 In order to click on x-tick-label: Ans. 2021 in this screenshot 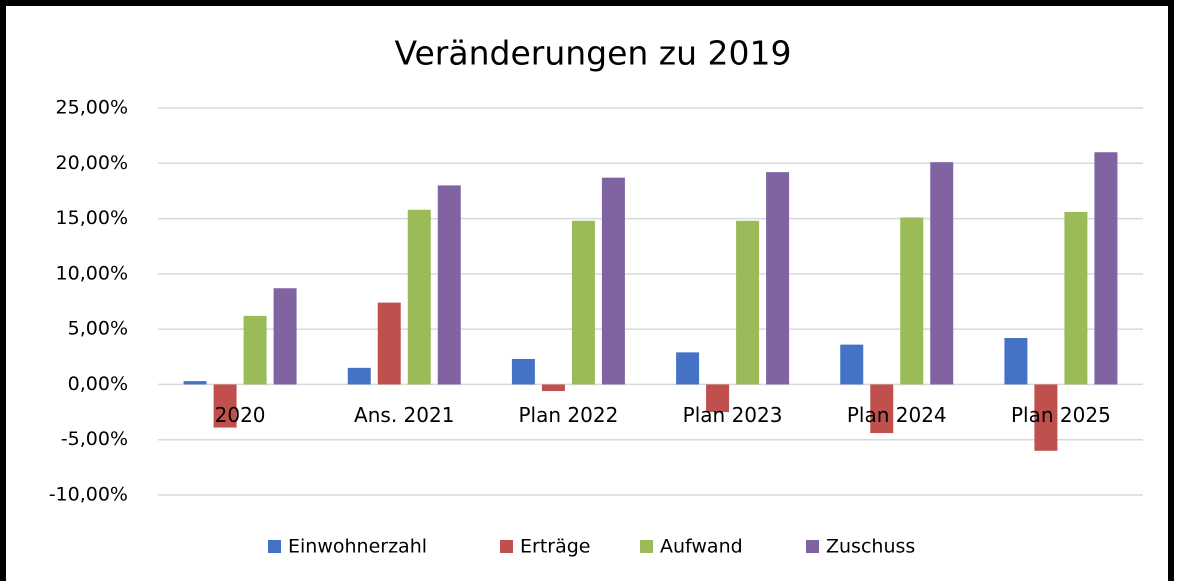, I will do `click(404, 415)`.